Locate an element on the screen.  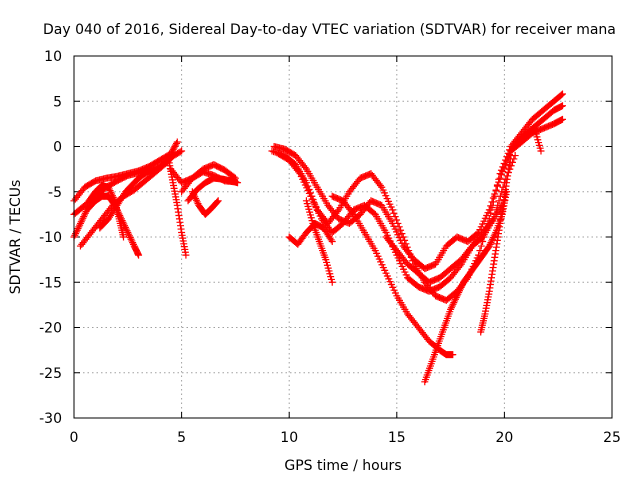
x-tick-label: 5 is located at coordinates (181, 438).